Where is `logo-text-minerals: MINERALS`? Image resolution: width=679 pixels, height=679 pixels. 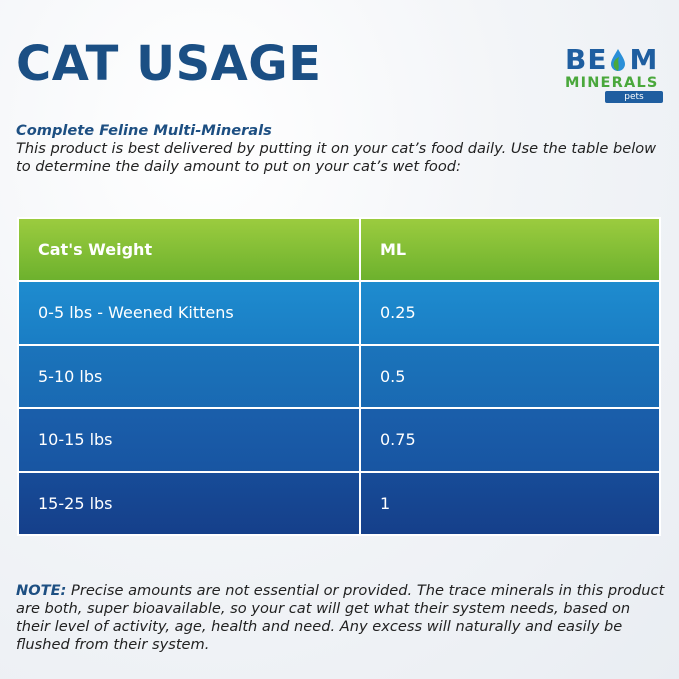 logo-text-minerals: MINERALS is located at coordinates (612, 83).